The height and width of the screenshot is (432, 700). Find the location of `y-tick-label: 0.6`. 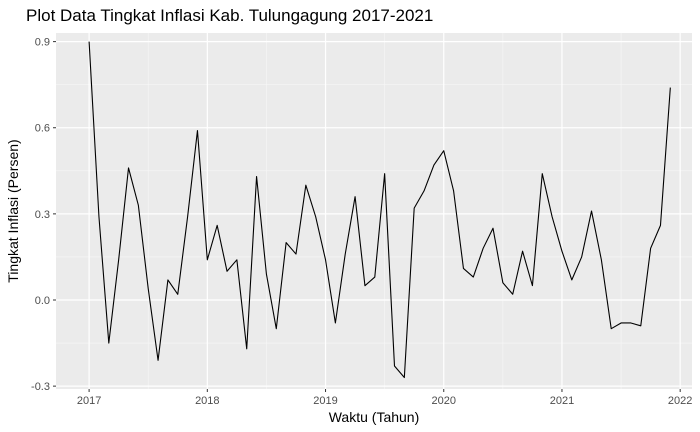

y-tick-label: 0.6 is located at coordinates (42, 129).